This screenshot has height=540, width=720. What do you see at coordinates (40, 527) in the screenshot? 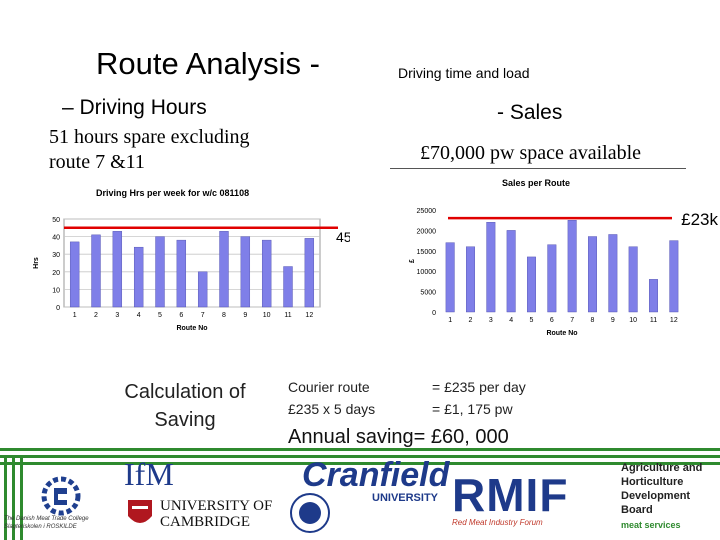
I see `danish-college-subname: Slagteriskolen i ROSKILDE` at bounding box center [40, 527].